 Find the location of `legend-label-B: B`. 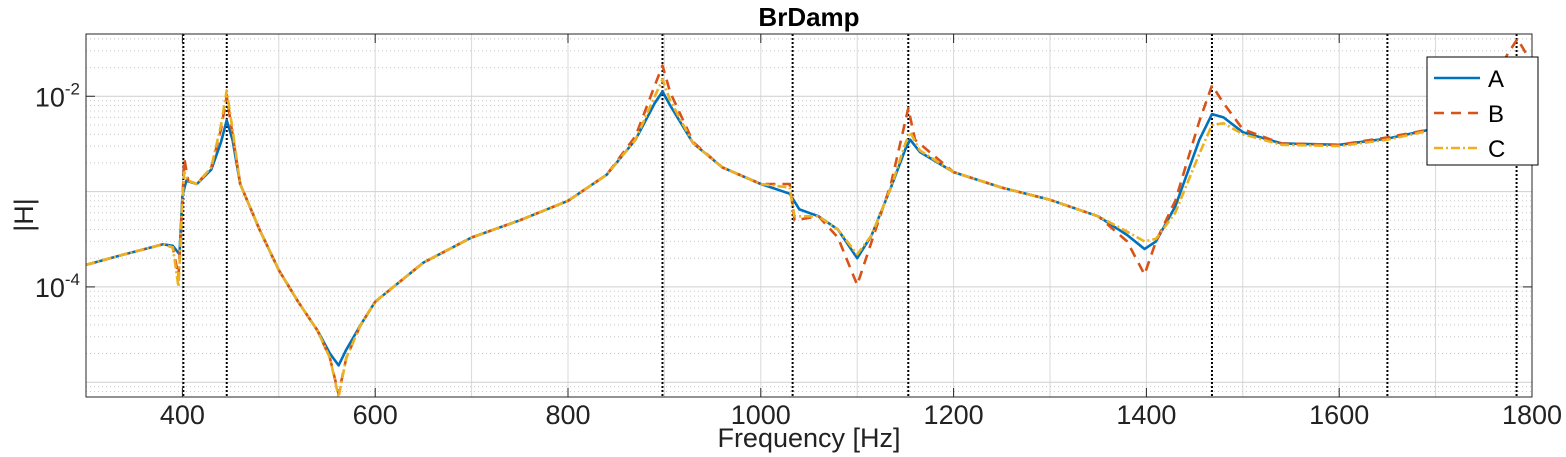

legend-label-B: B is located at coordinates (1496, 114).